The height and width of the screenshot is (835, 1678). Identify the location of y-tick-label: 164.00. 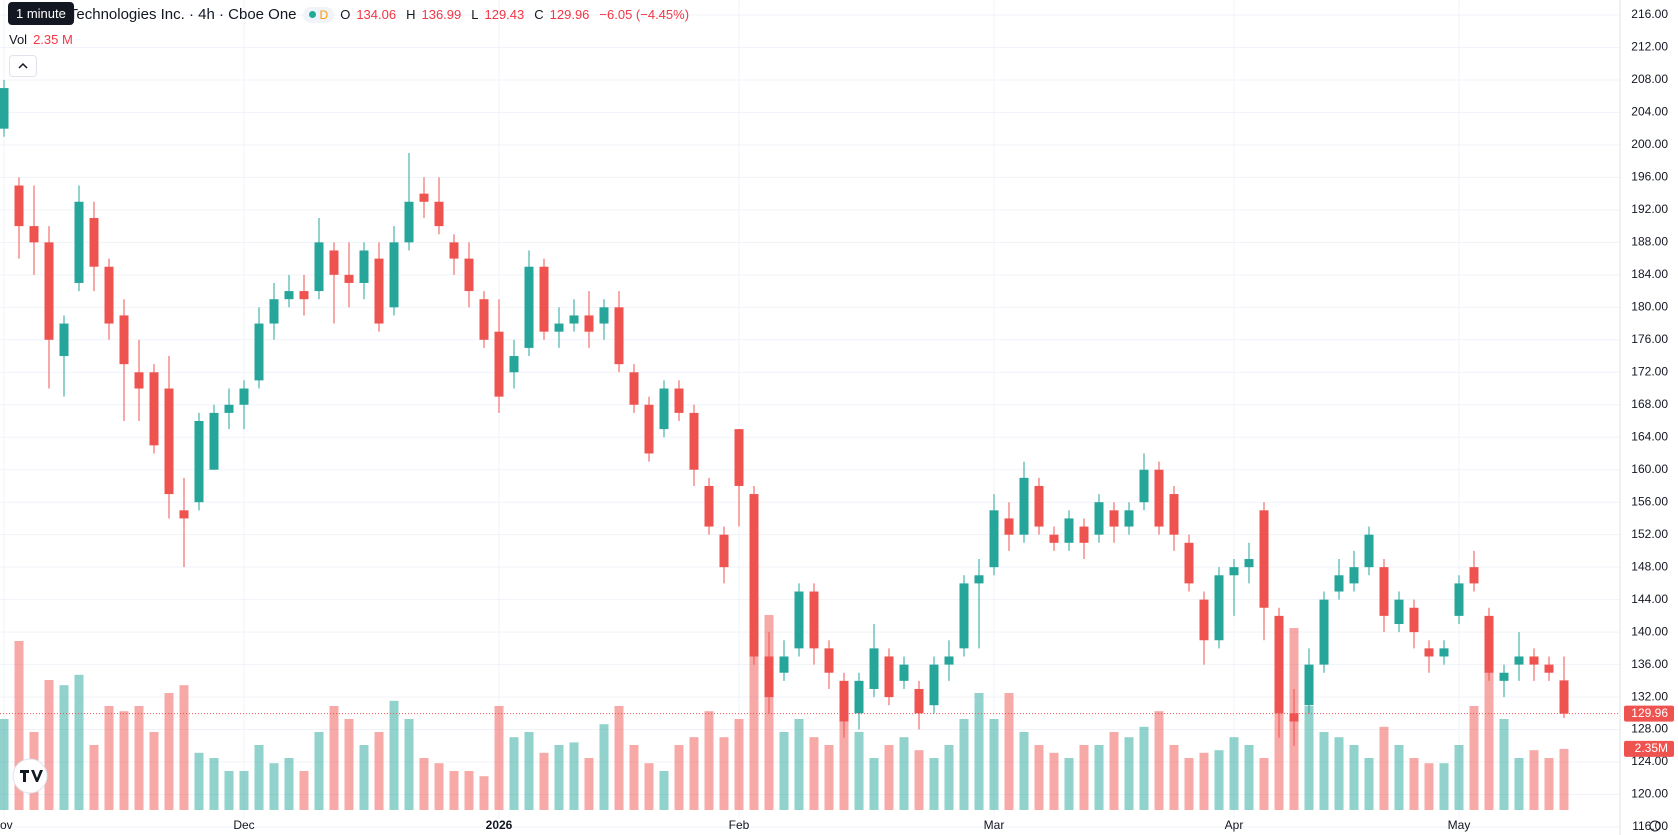
(1649, 436).